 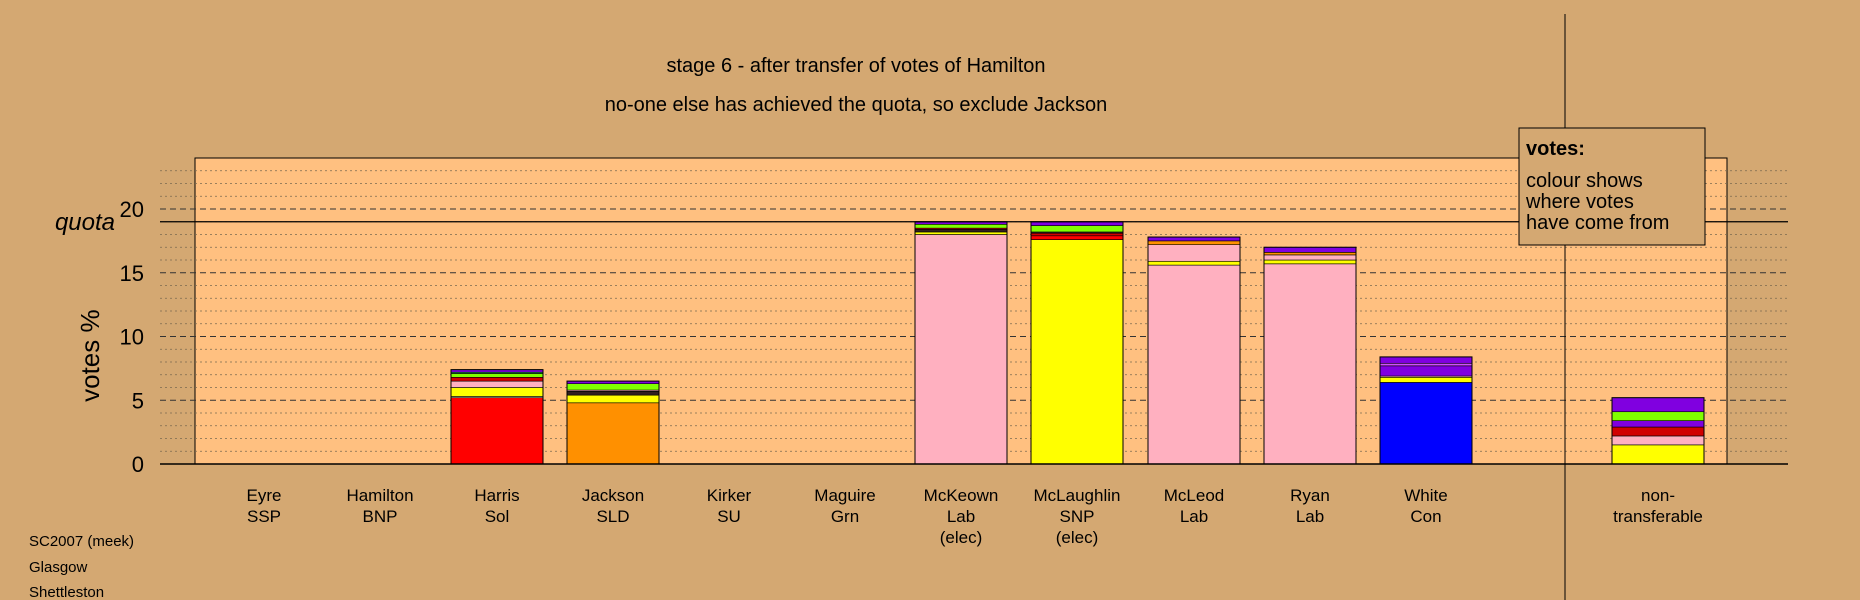 I want to click on x-tick-label: SU, so click(x=729, y=516).